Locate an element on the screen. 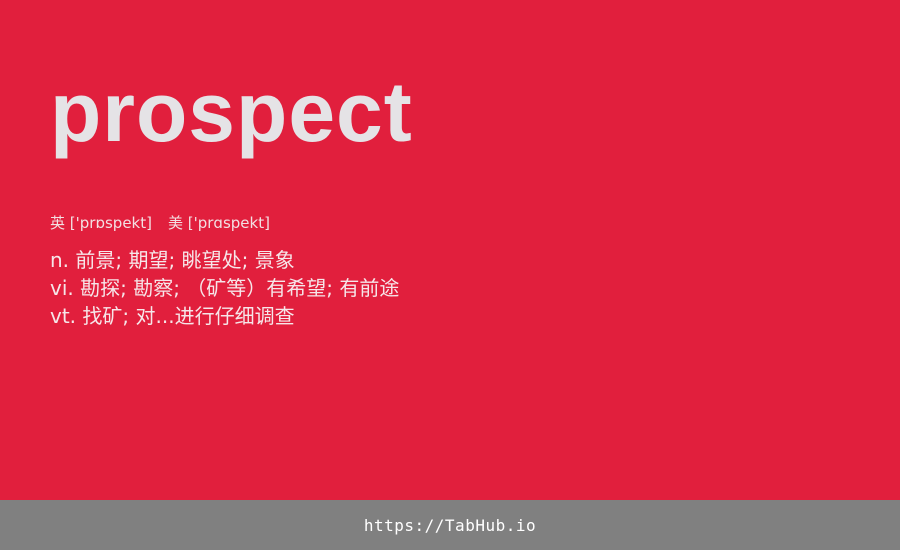  headword: prospect is located at coordinates (231, 112).